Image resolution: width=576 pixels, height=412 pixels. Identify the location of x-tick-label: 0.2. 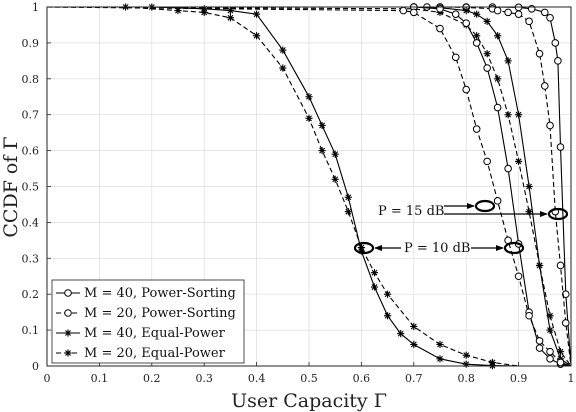
(152, 378).